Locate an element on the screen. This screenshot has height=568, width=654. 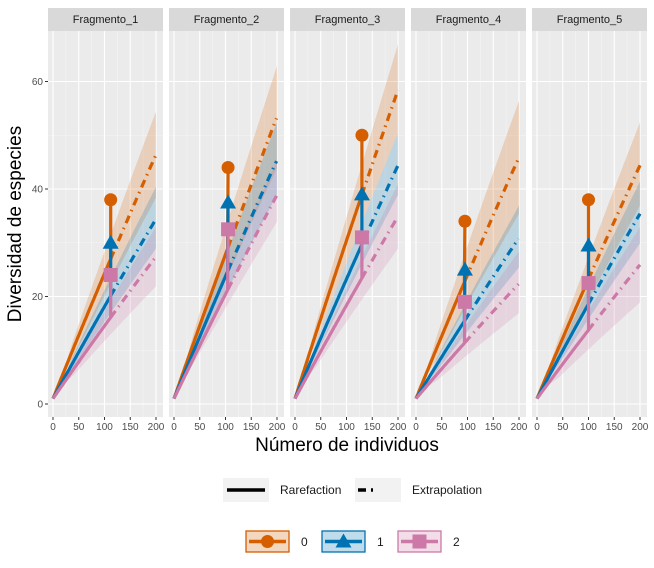
facet-panel-4: Fragmento_4 0 50 100 150 200 is located at coordinates (469, 220).